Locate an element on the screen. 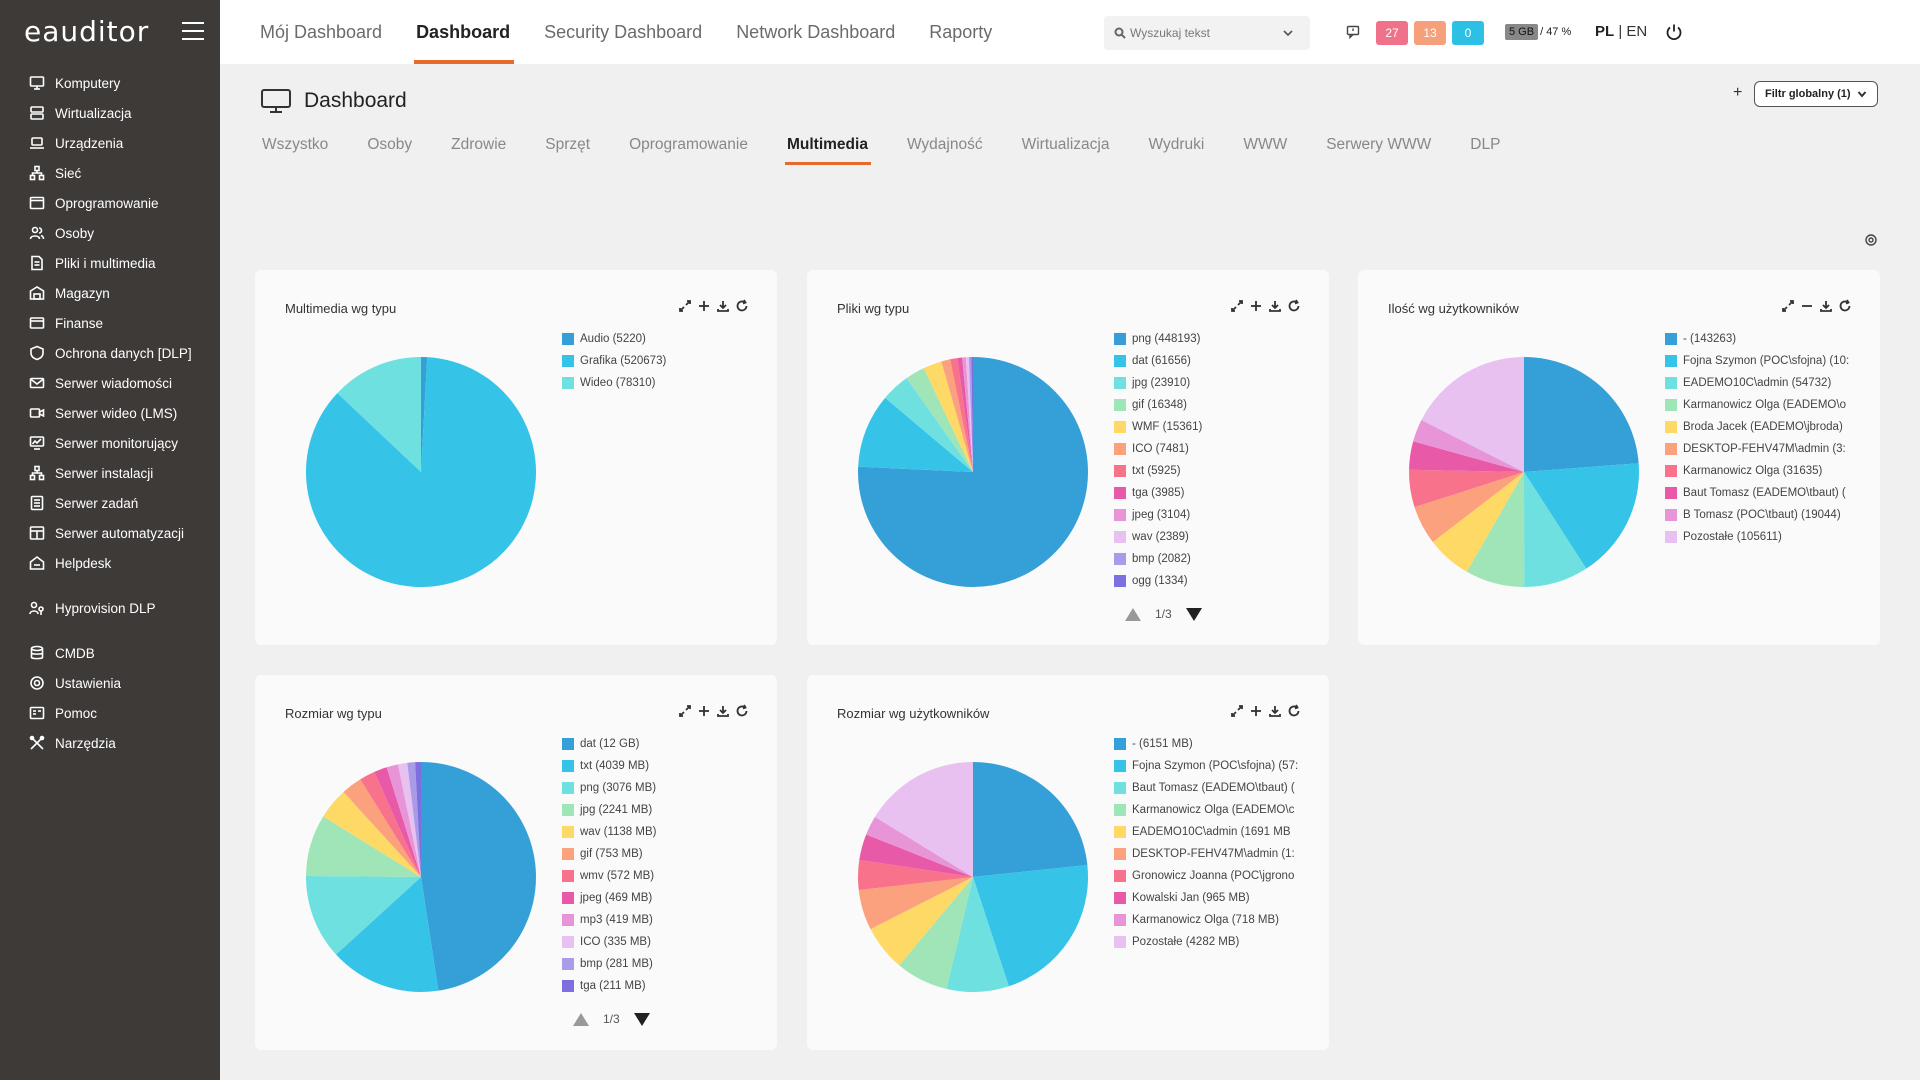 The height and width of the screenshot is (1080, 1920). chevron-down-icon is located at coordinates (1288, 33).